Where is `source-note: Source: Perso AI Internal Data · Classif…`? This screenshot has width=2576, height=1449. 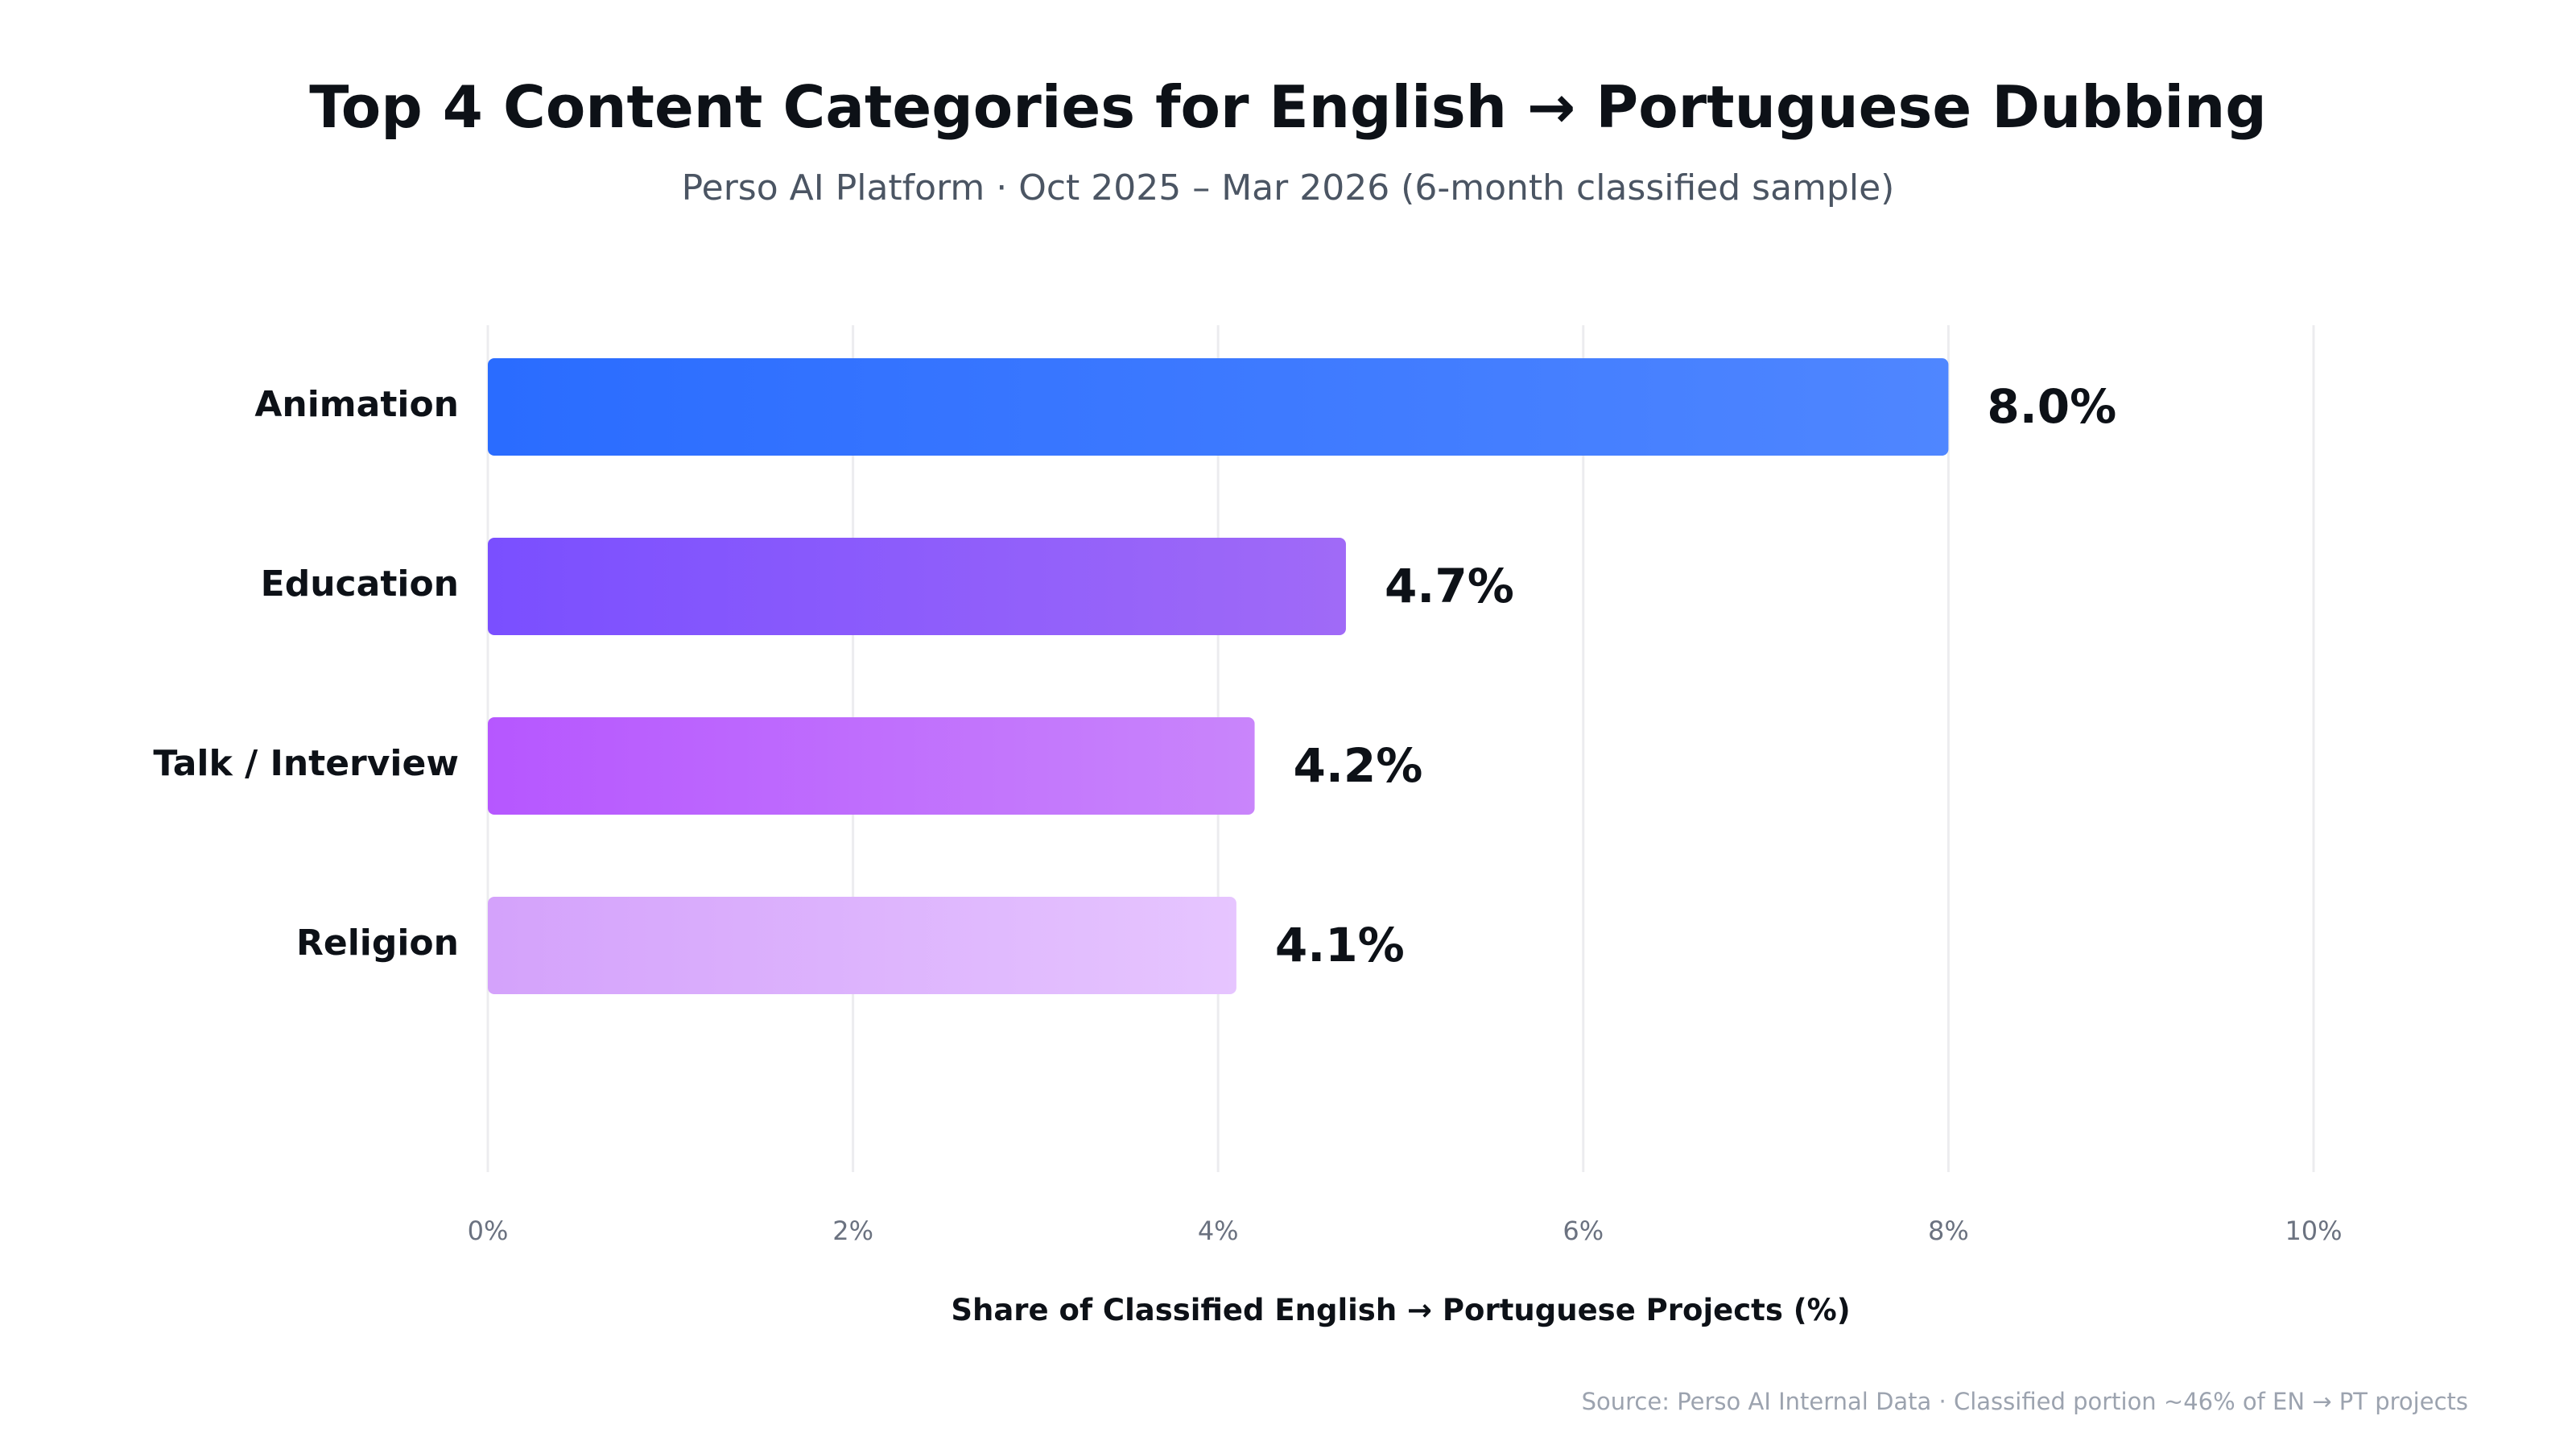 source-note: Source: Perso AI Internal Data · Classif… is located at coordinates (2024, 1401).